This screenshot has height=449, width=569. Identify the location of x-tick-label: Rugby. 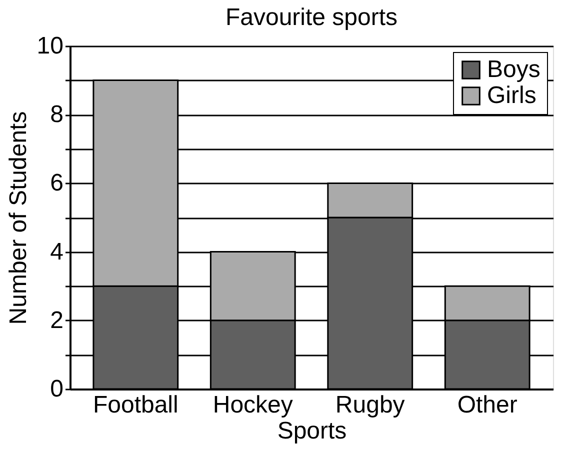
(370, 405).